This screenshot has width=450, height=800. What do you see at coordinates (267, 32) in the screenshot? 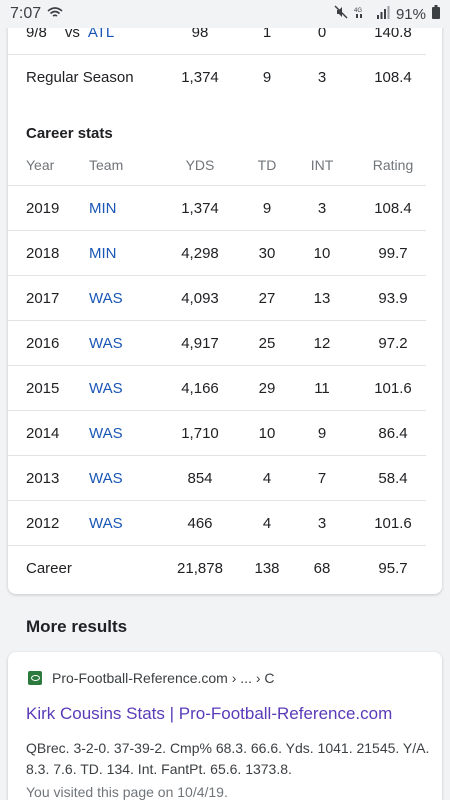
I see `game-td: 1` at bounding box center [267, 32].